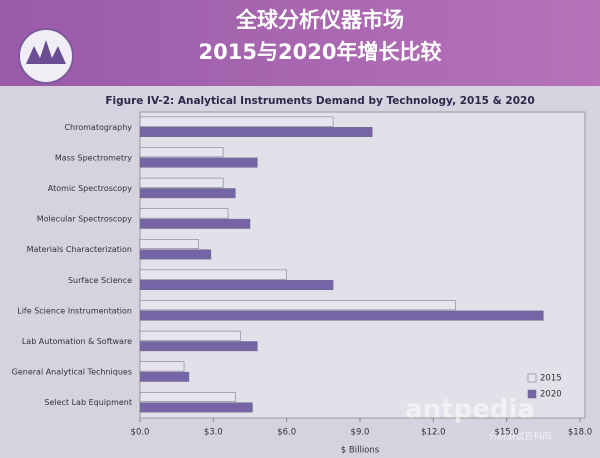  What do you see at coordinates (506, 433) in the screenshot?
I see `x-tick-label: $15.0` at bounding box center [506, 433].